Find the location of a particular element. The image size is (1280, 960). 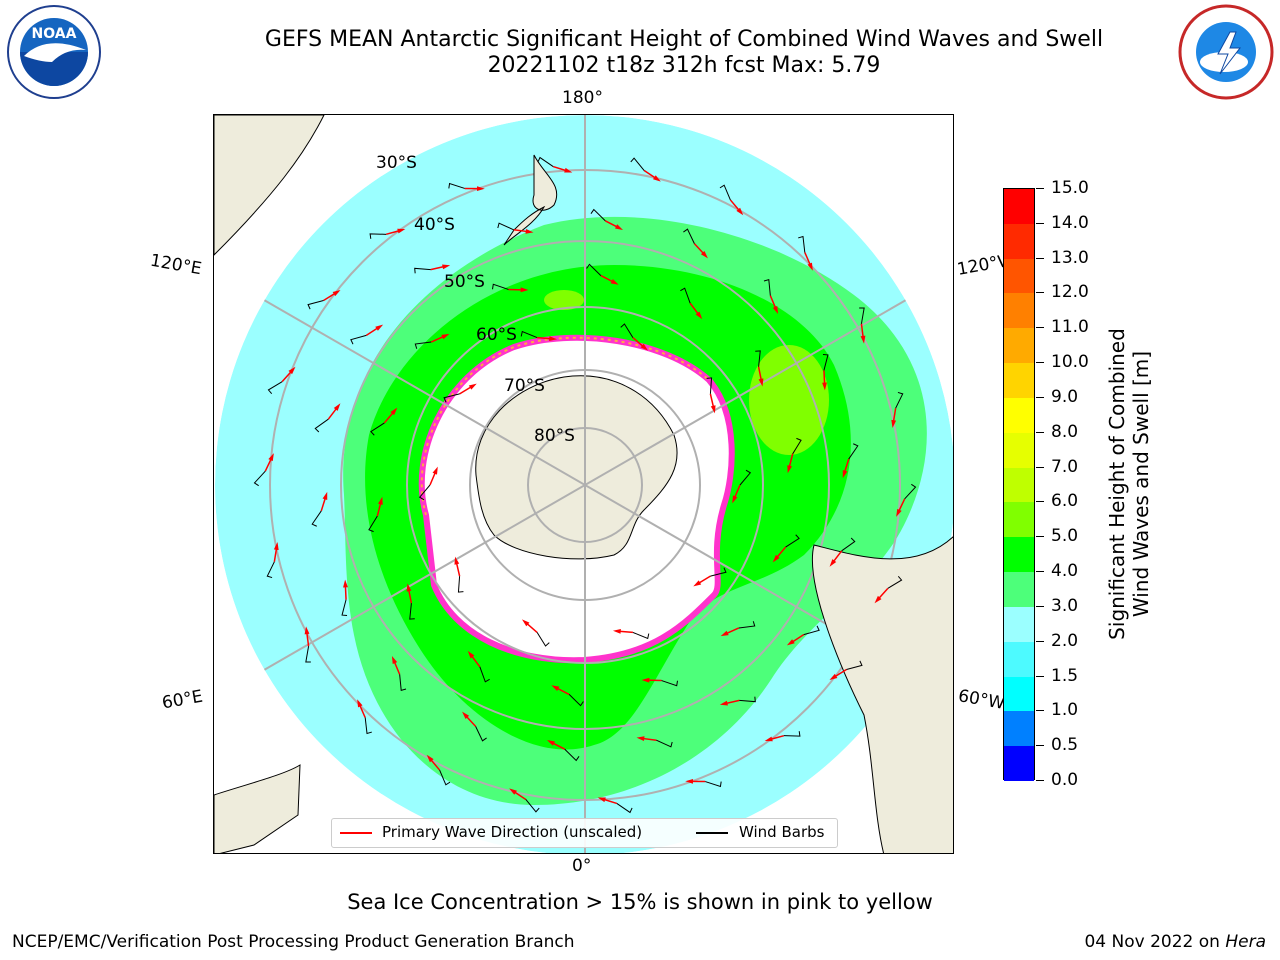

lat-label-60s: 60°S is located at coordinates (496, 335).